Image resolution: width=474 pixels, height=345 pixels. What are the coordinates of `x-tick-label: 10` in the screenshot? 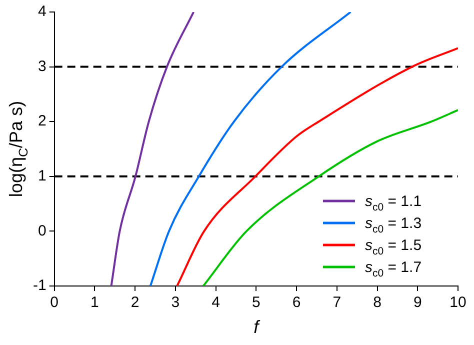 It's located at (458, 303).